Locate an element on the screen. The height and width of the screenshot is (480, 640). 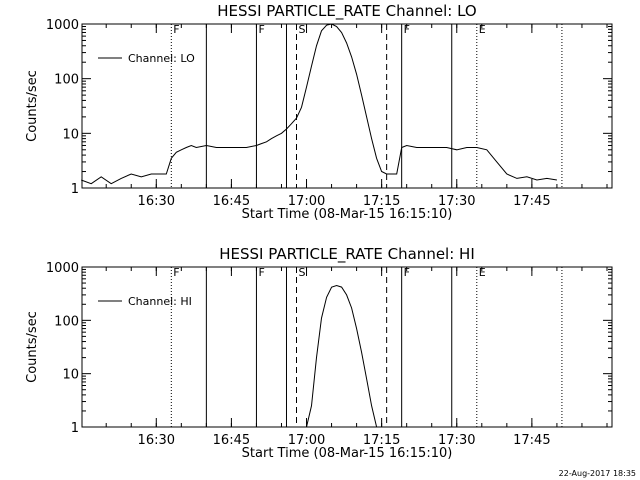
legend-label: Channel: HI is located at coordinates (160, 301).